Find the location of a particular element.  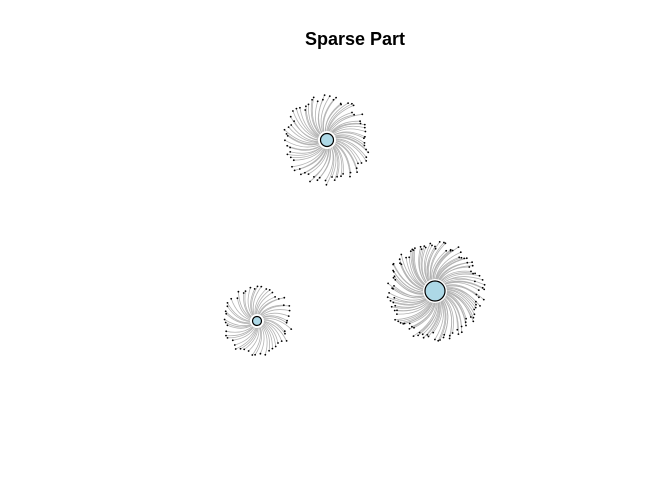

cluster-right-leaves is located at coordinates (436, 291).